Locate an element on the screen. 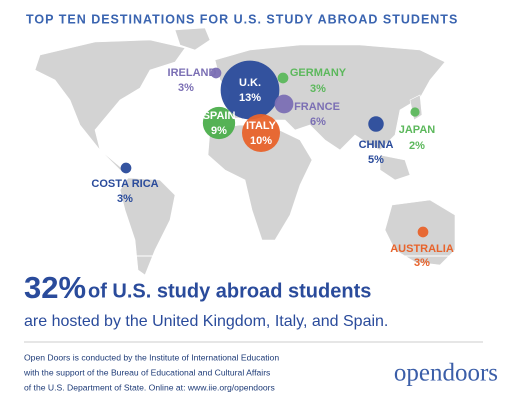  headline-figure: 32% is located at coordinates (55, 287).